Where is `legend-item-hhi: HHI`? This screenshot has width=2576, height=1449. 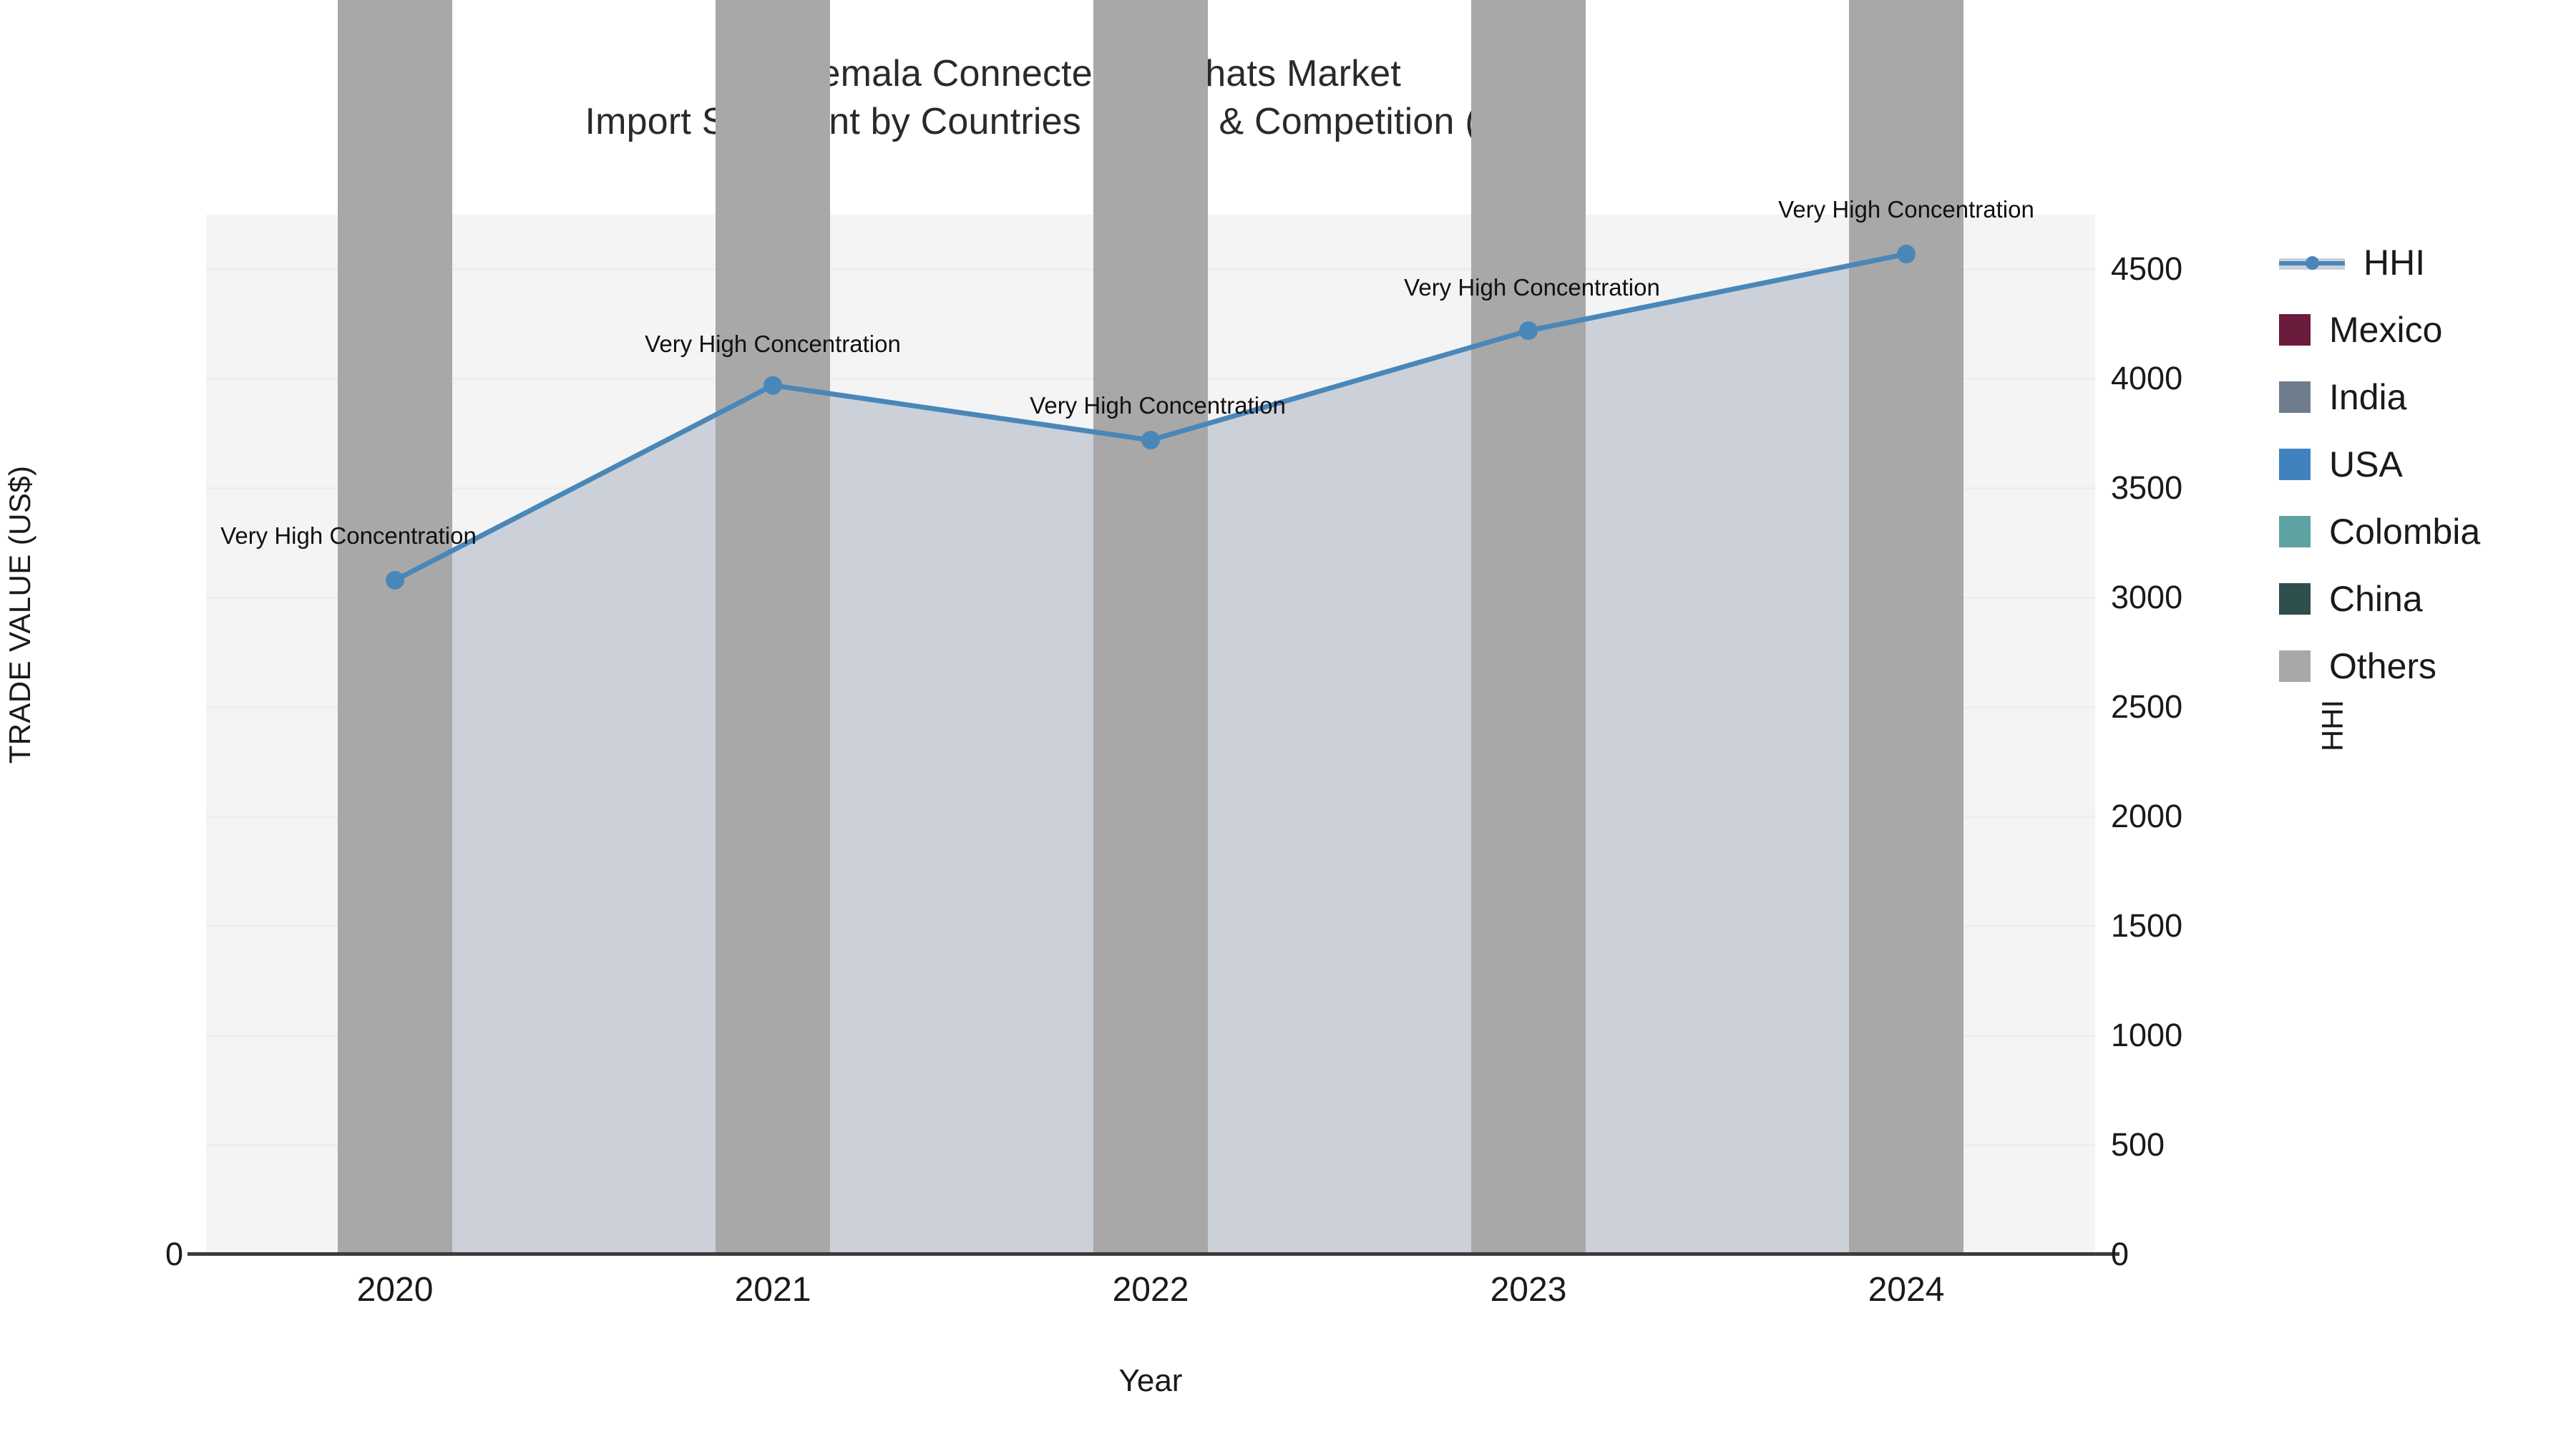
legend-item-hhi: HHI is located at coordinates (2427, 262).